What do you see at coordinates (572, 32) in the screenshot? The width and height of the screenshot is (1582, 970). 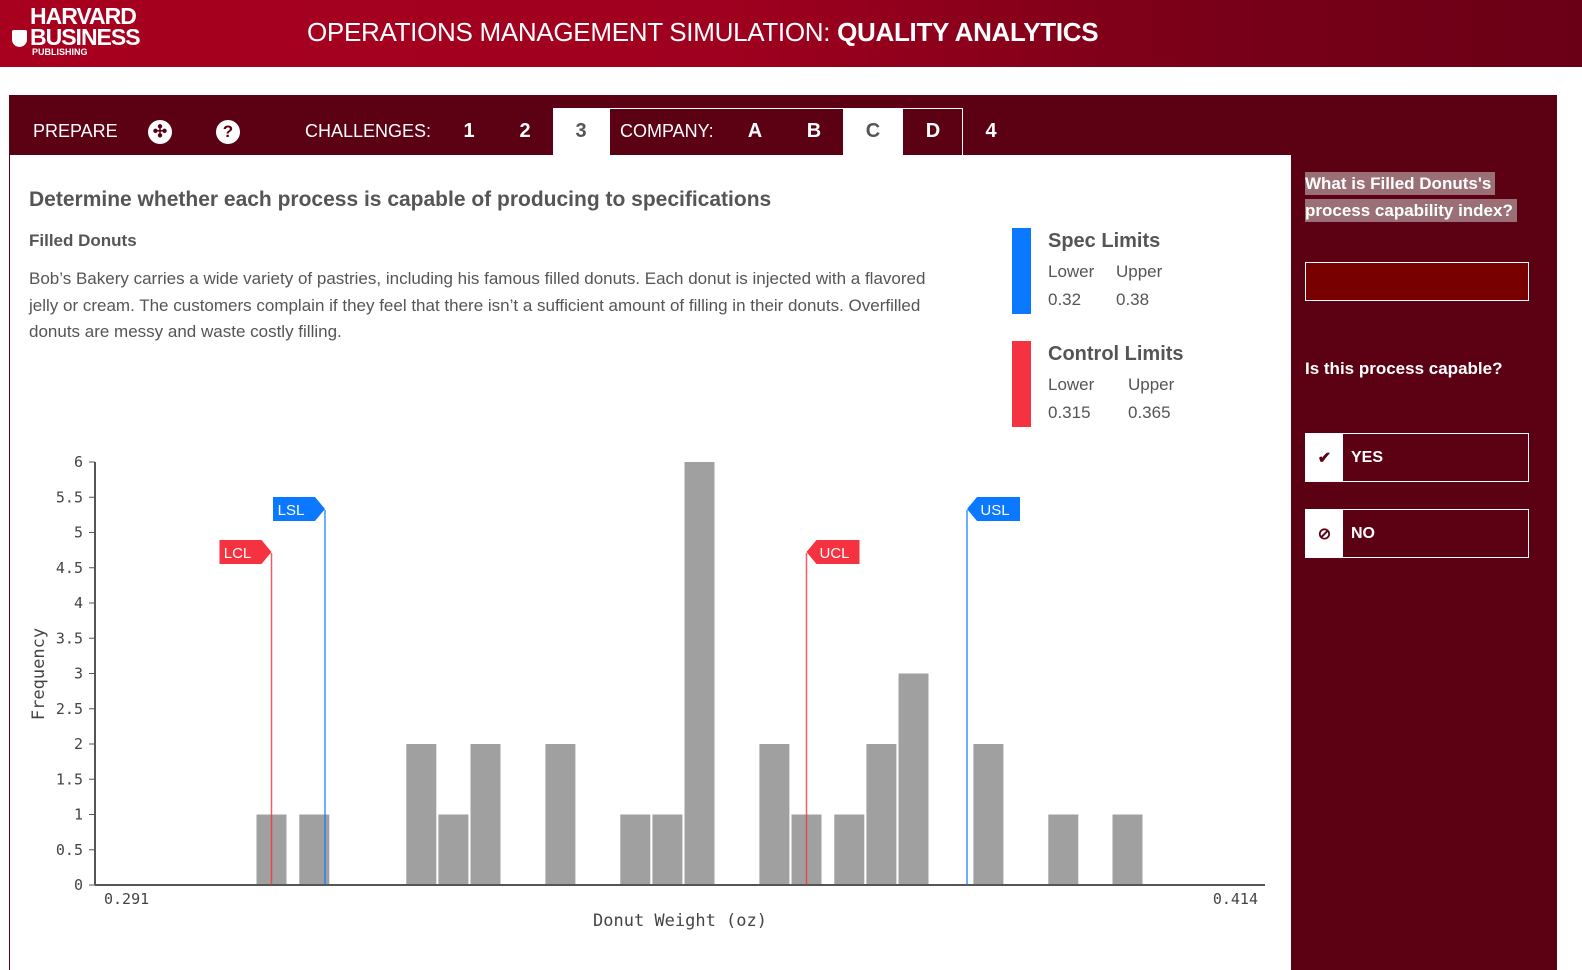 I see `title-prefix: OPERATIONS MANAGEMENT SIMULATION:` at bounding box center [572, 32].